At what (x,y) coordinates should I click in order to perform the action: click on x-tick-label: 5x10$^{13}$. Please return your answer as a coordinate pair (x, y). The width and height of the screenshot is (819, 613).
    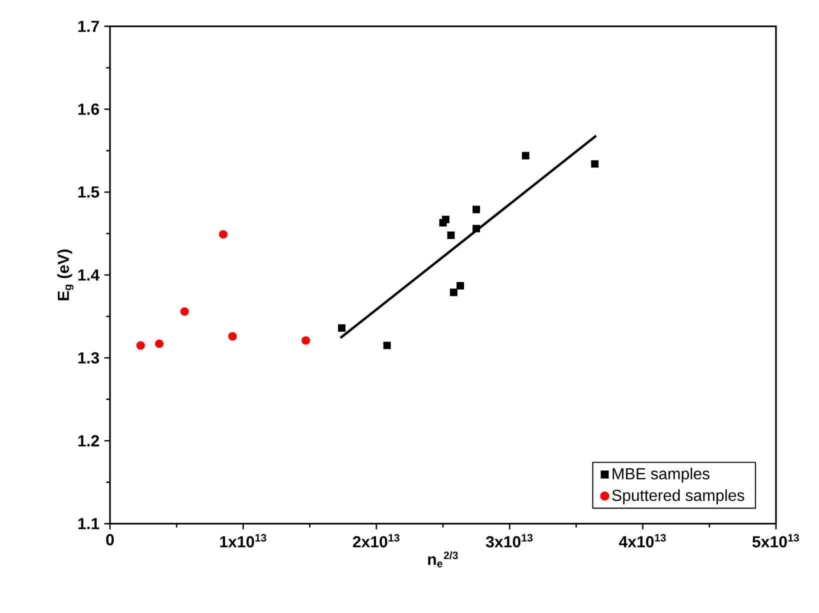
    Looking at the image, I should click on (775, 541).